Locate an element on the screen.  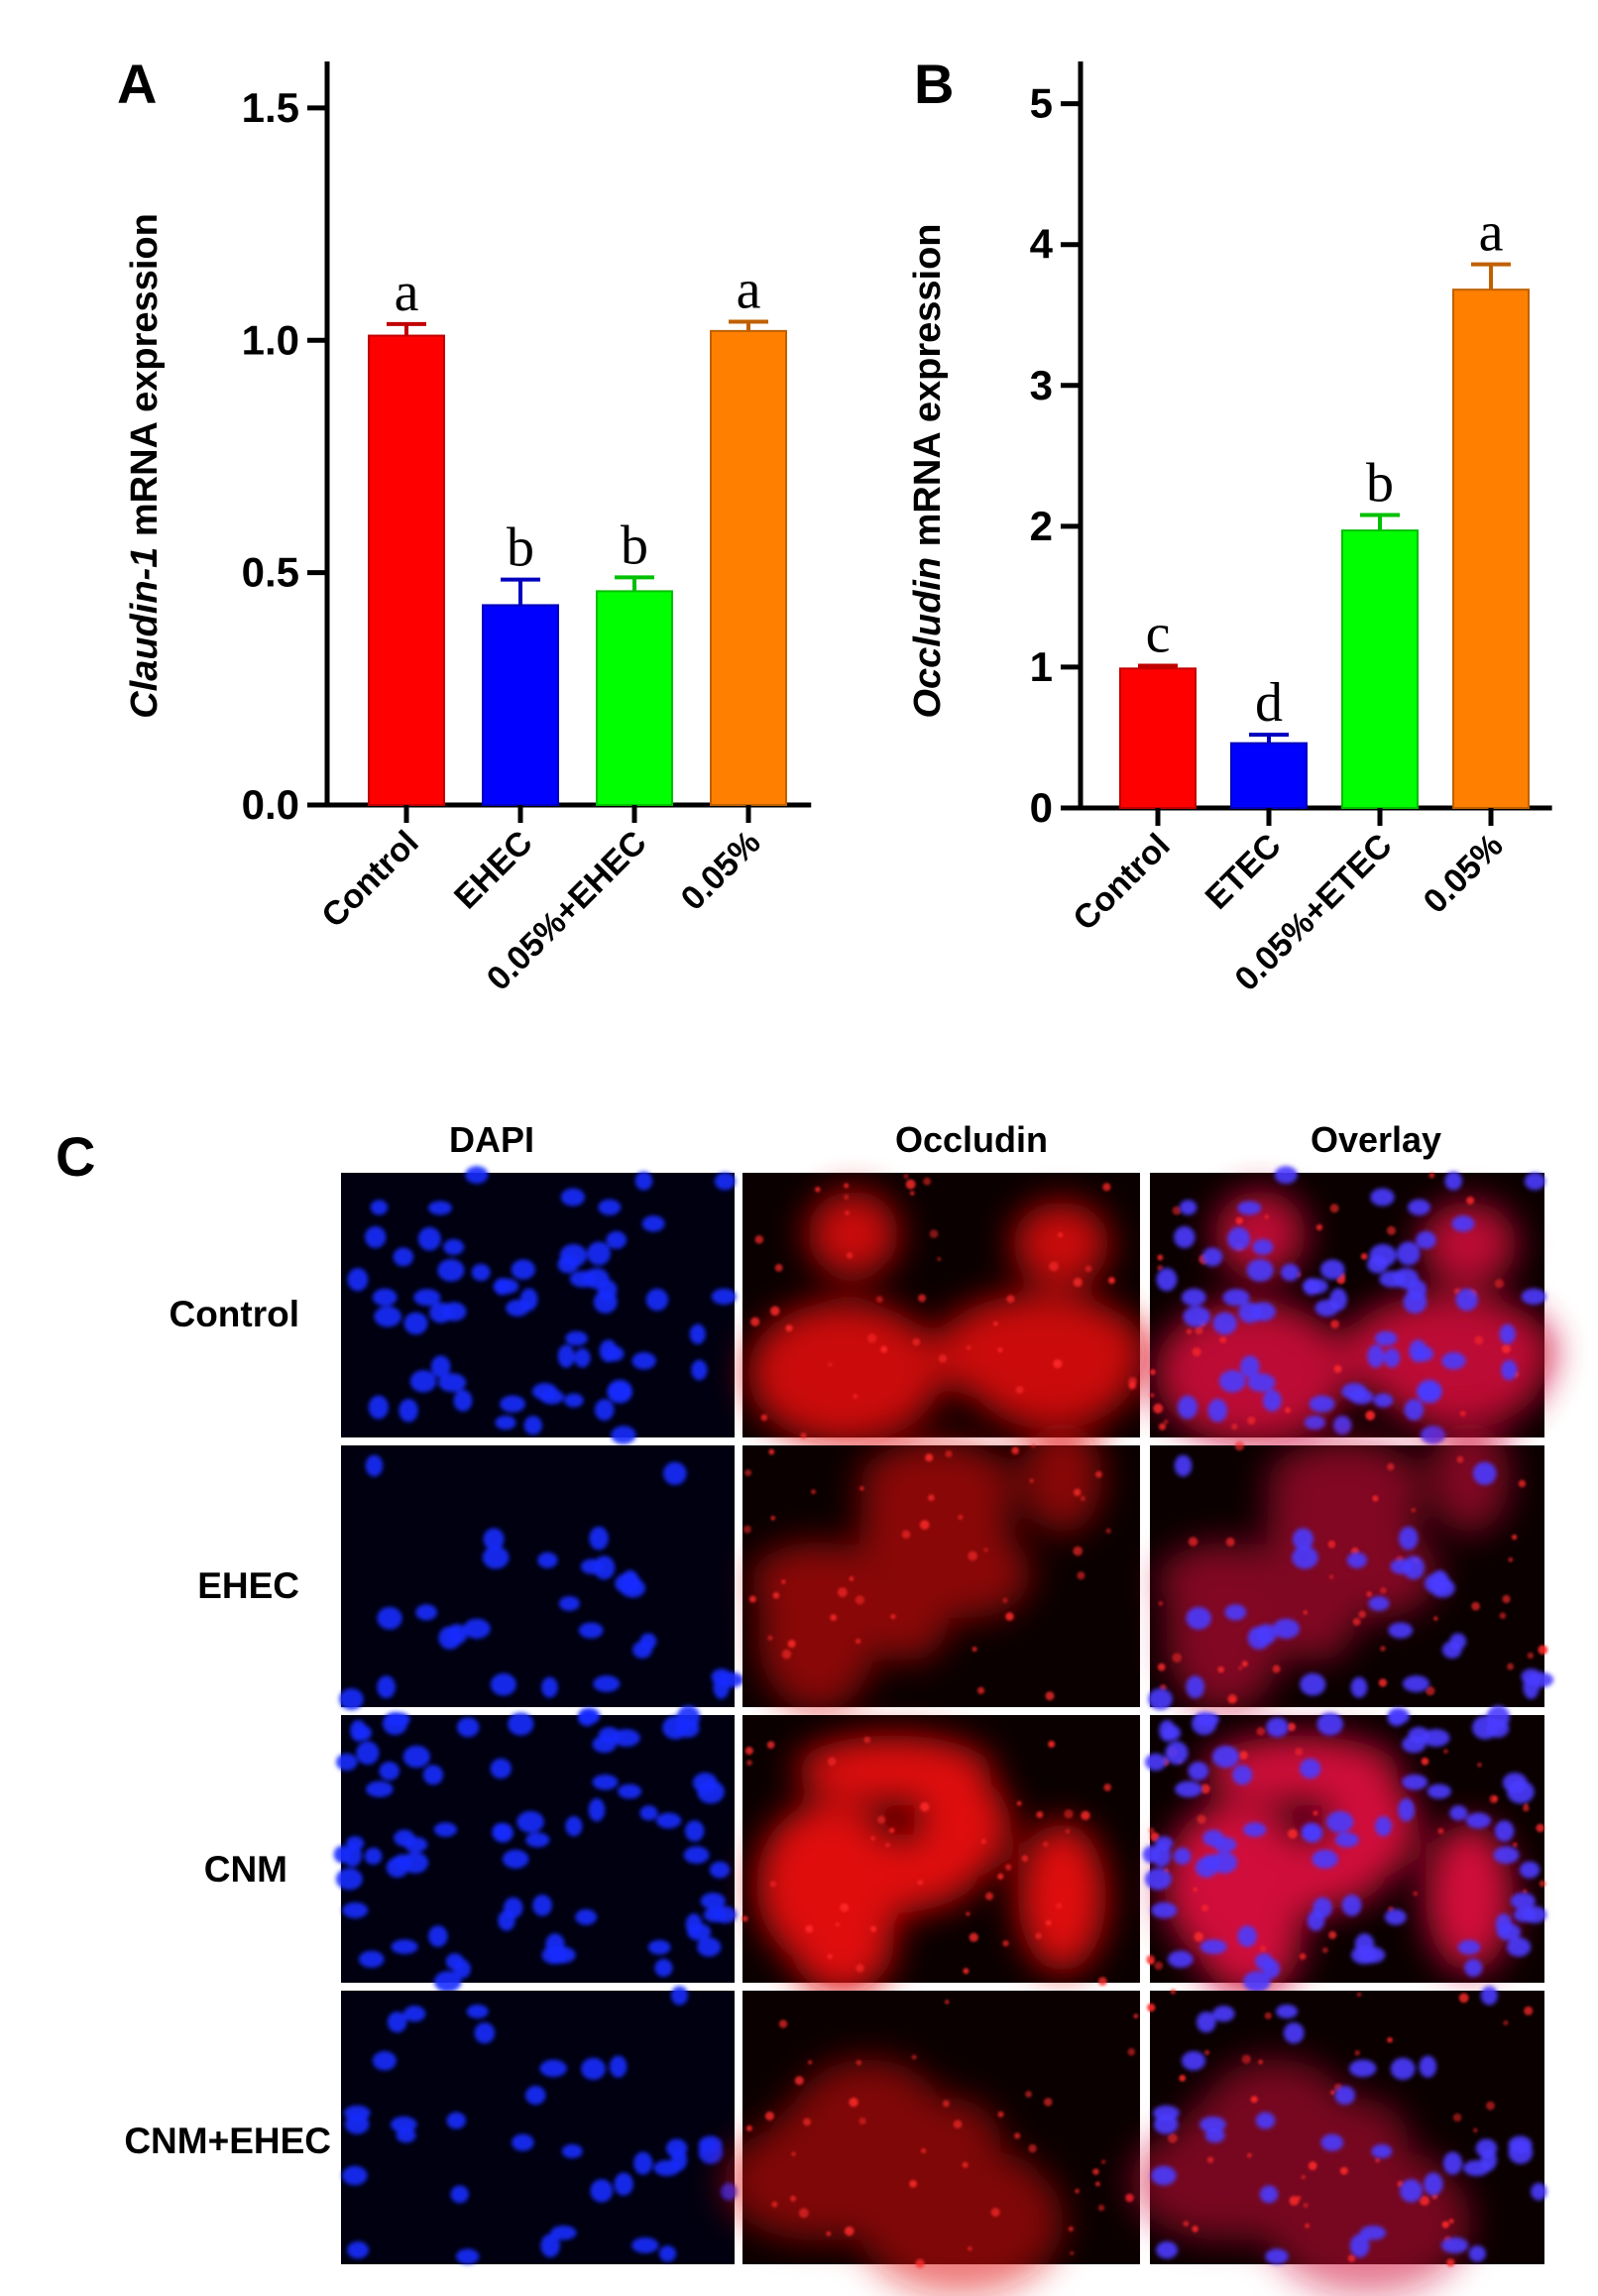
chart-a-bar is located at coordinates (520, 705).